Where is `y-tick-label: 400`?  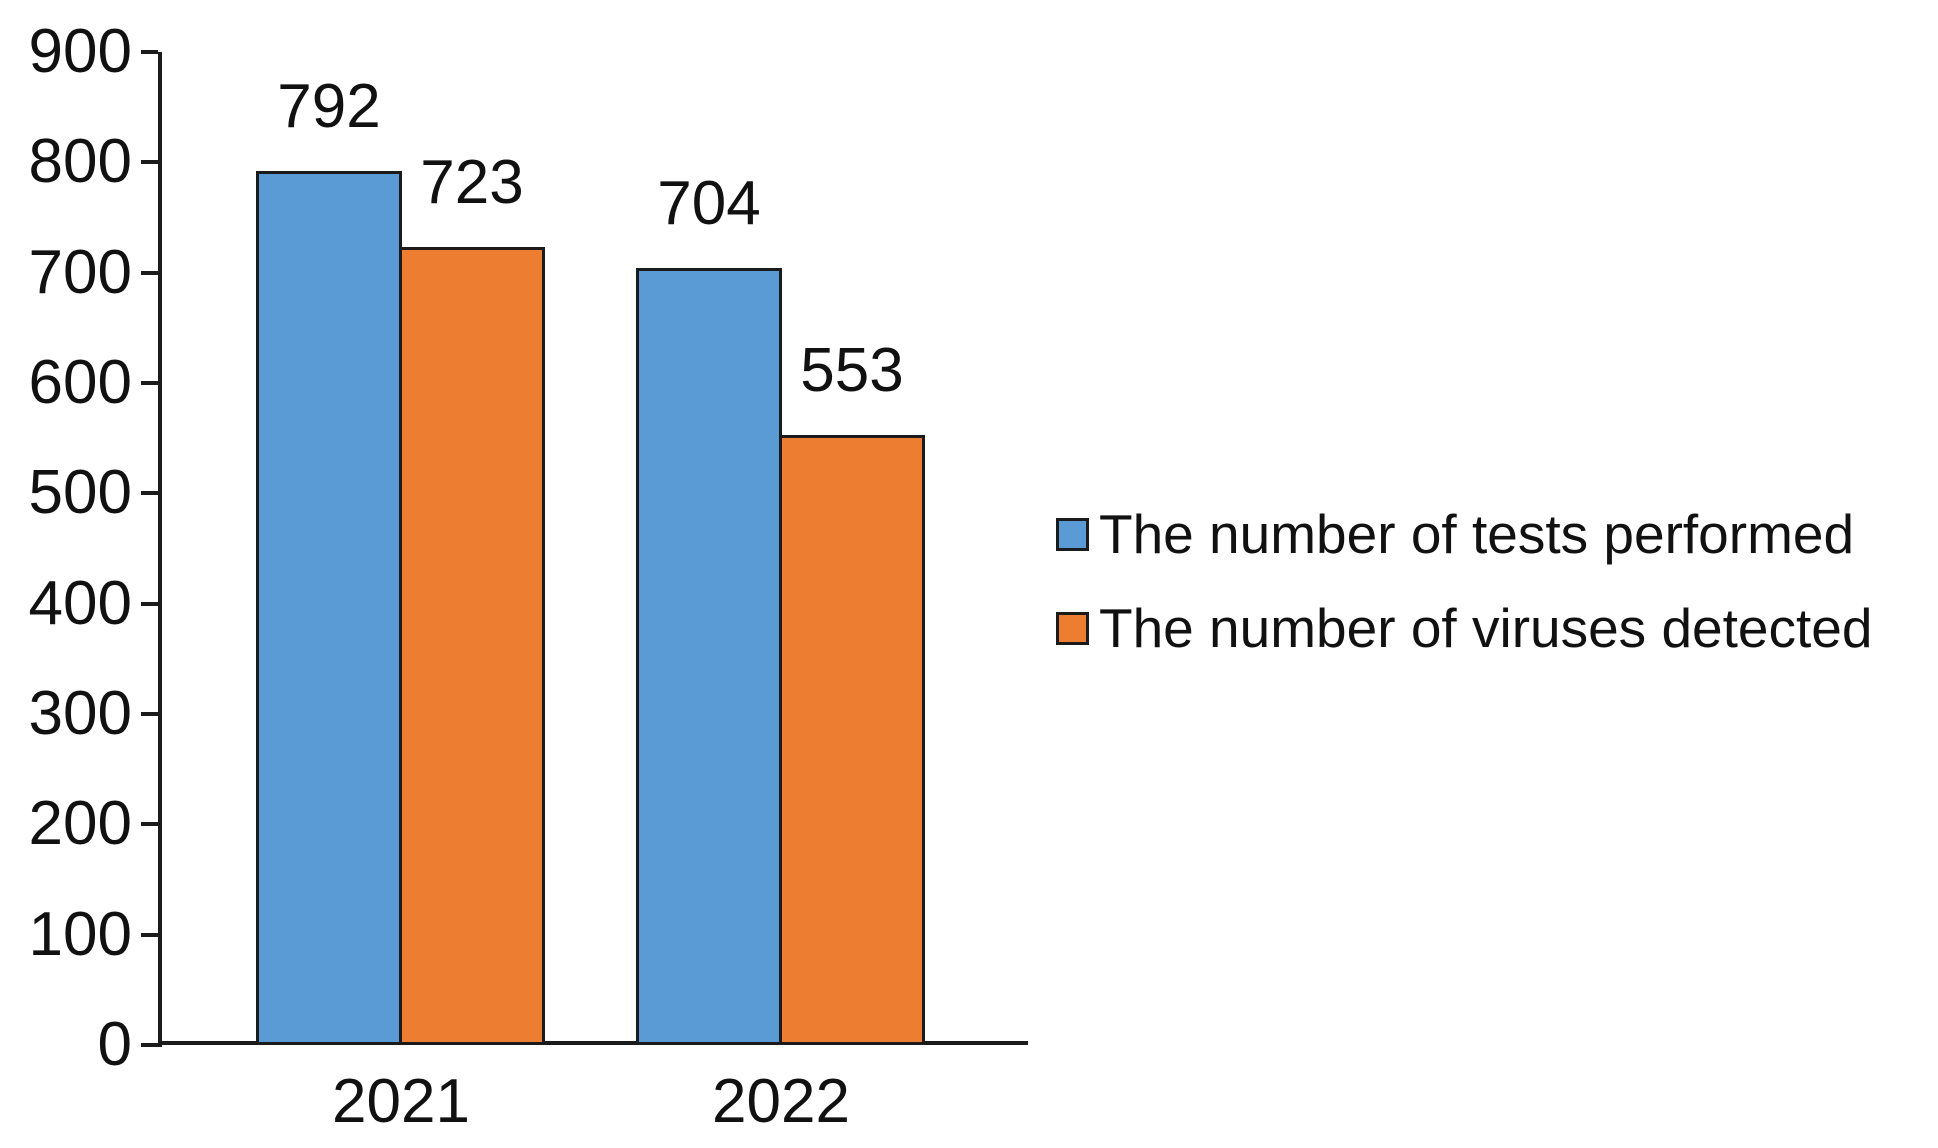 y-tick-label: 400 is located at coordinates (80, 603).